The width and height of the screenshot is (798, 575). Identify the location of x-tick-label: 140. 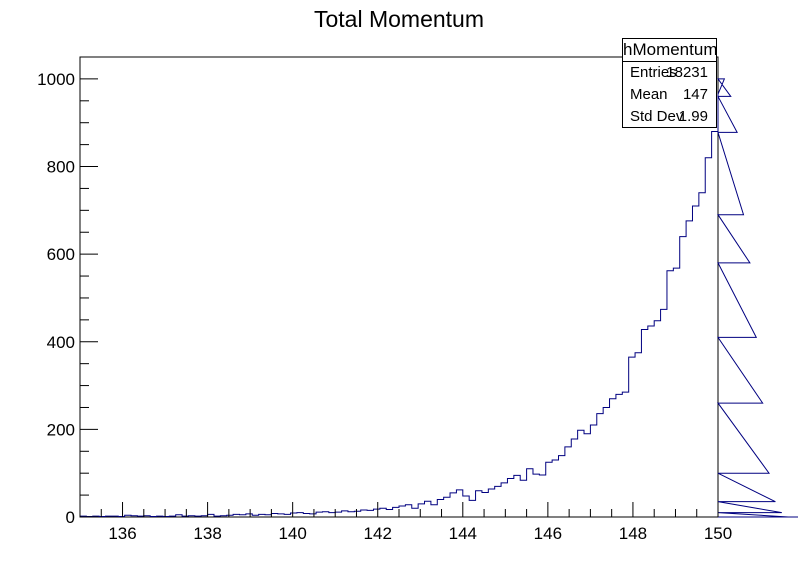
(292, 533).